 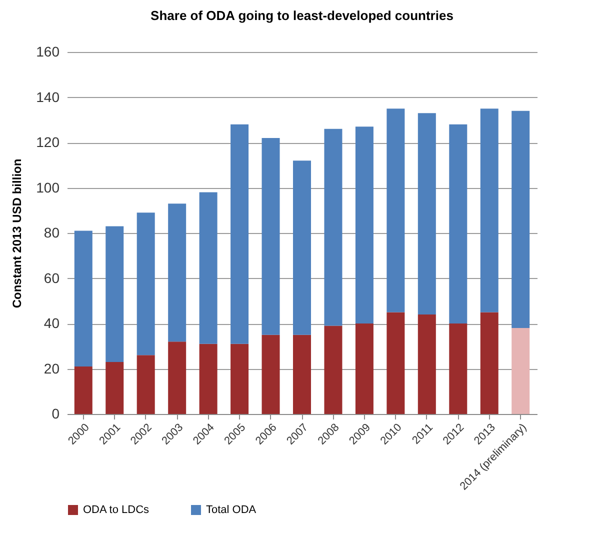 I want to click on y-tick-label: 20, so click(x=52, y=368).